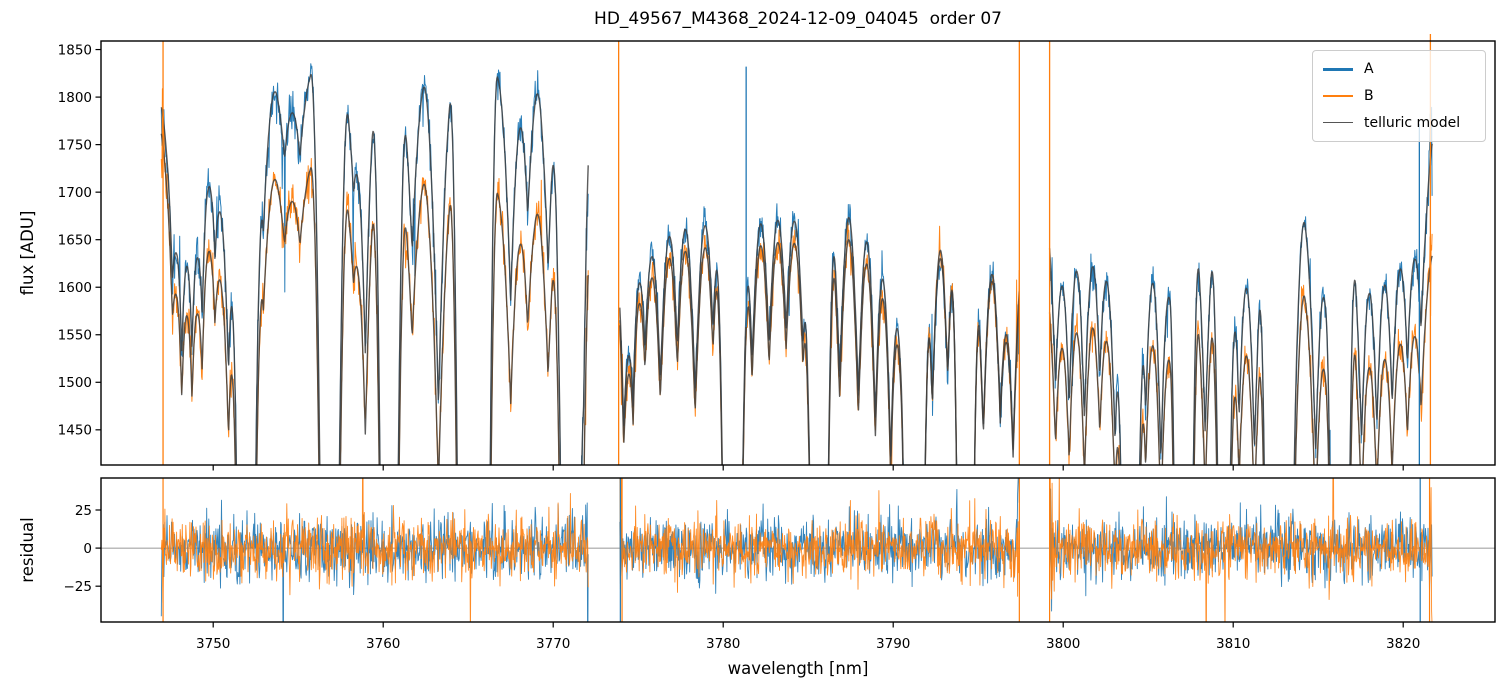  What do you see at coordinates (723, 644) in the screenshot?
I see `x-tick-label: 3780` at bounding box center [723, 644].